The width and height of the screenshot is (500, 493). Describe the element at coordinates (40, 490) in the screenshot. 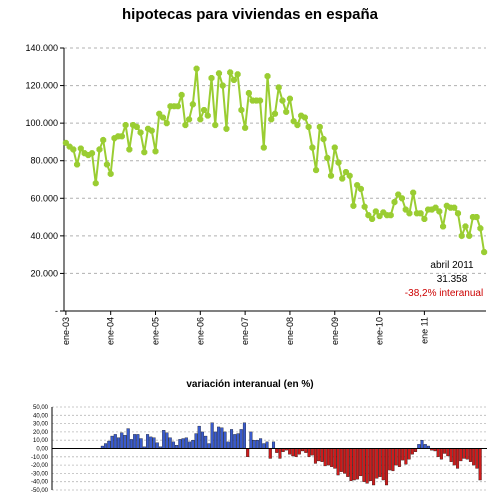

I see `y-tick-label: -50,00` at that location.